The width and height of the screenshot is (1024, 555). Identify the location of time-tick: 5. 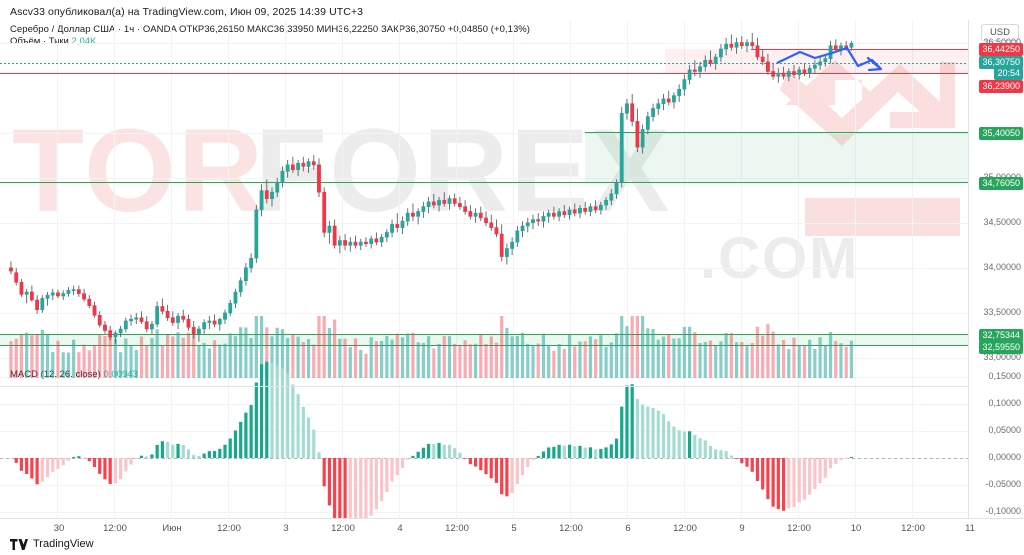
(514, 528).